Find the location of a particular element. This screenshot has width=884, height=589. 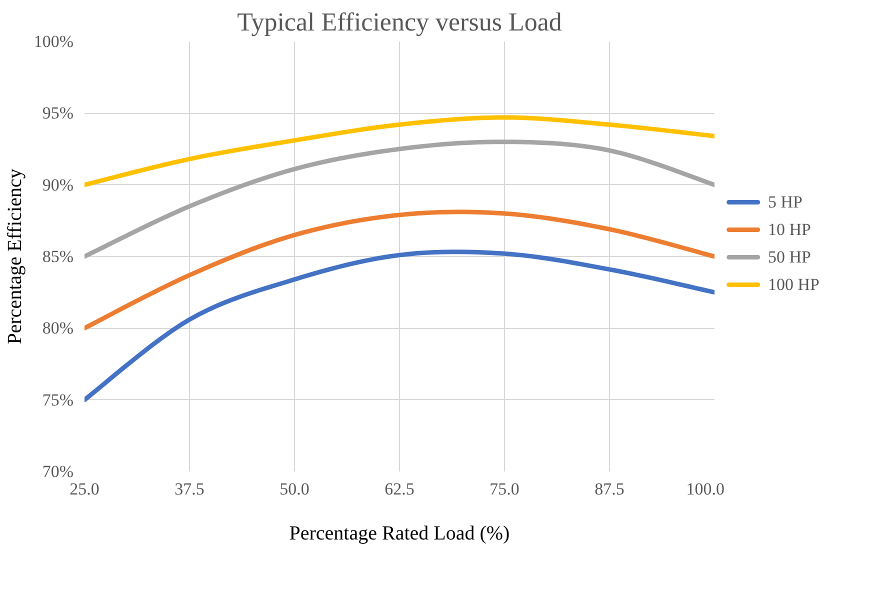

x-tick-label: 87.5 is located at coordinates (609, 489).